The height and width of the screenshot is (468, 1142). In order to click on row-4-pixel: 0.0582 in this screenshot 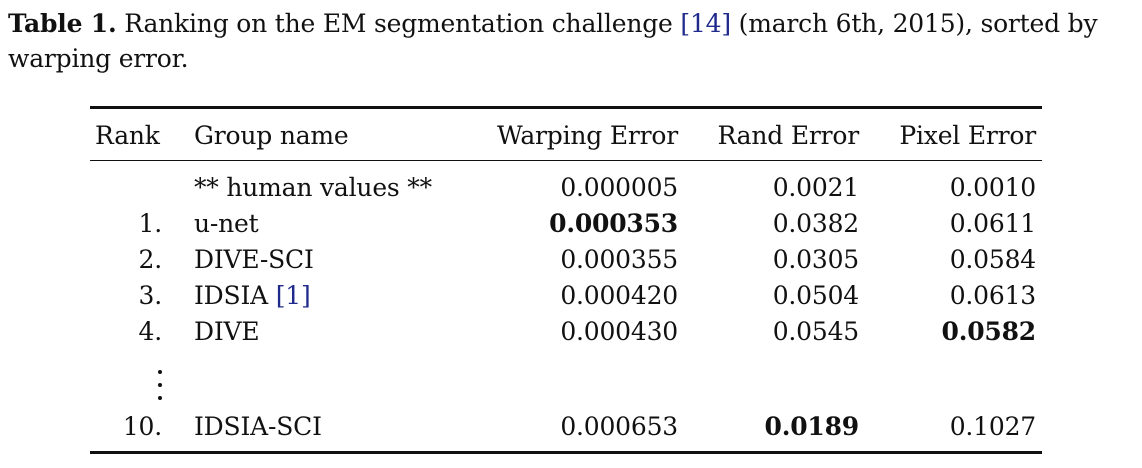, I will do `click(989, 331)`.